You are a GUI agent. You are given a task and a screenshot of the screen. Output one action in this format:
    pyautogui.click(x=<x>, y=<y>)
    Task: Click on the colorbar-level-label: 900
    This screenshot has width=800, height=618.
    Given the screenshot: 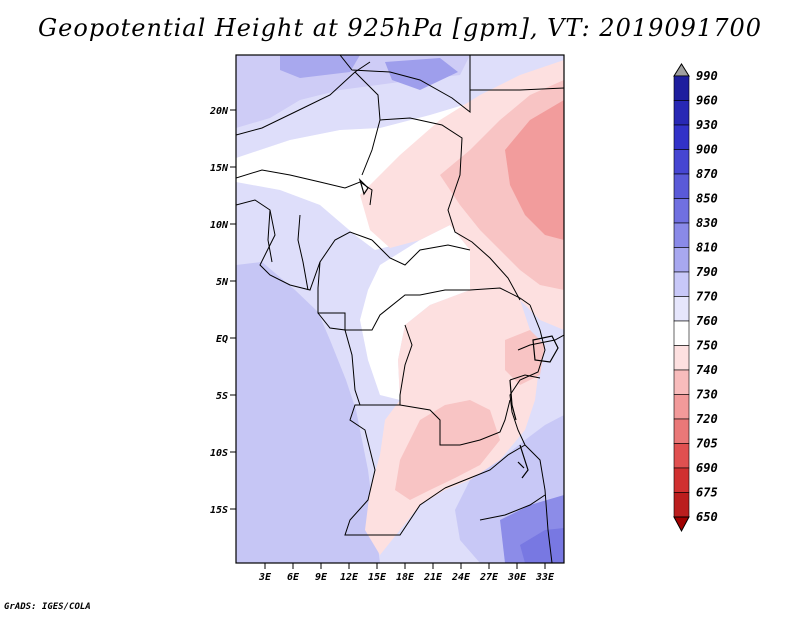 What is the action you would take?
    pyautogui.click(x=707, y=150)
    